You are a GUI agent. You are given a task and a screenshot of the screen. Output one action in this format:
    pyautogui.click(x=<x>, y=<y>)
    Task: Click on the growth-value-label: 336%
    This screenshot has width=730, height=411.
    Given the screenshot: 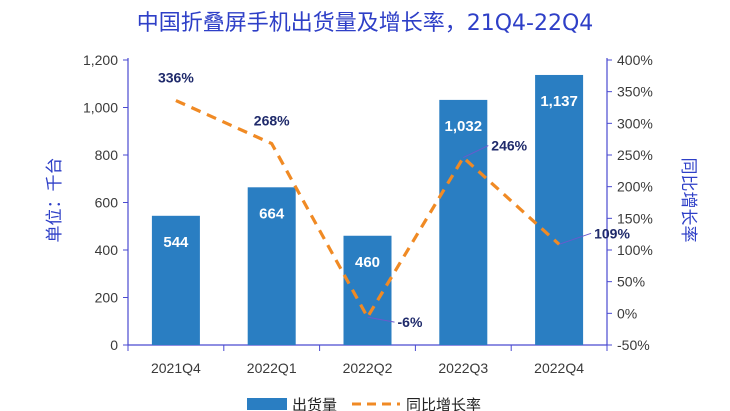 What is the action you would take?
    pyautogui.click(x=176, y=78)
    